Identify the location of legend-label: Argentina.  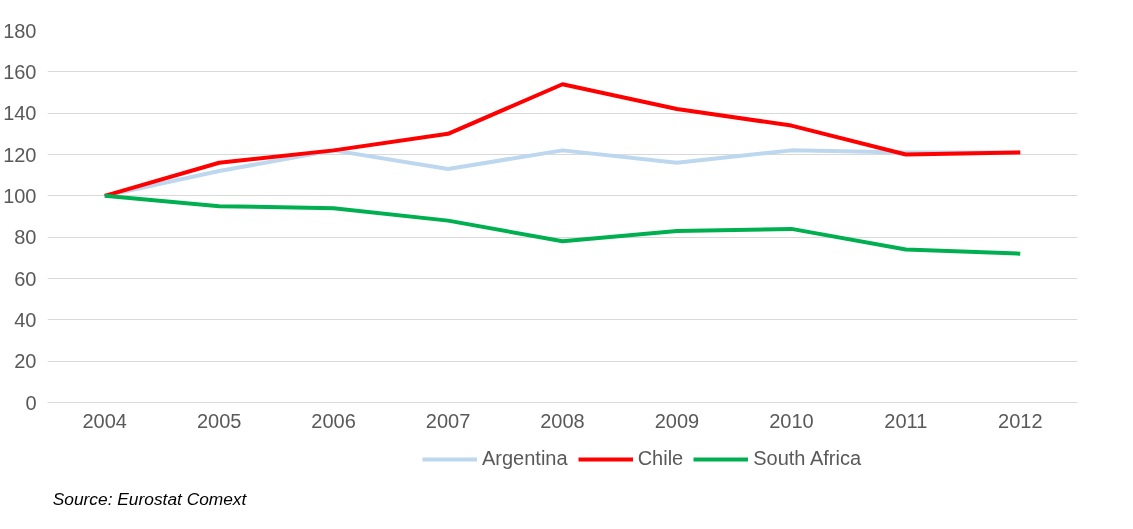
(525, 458).